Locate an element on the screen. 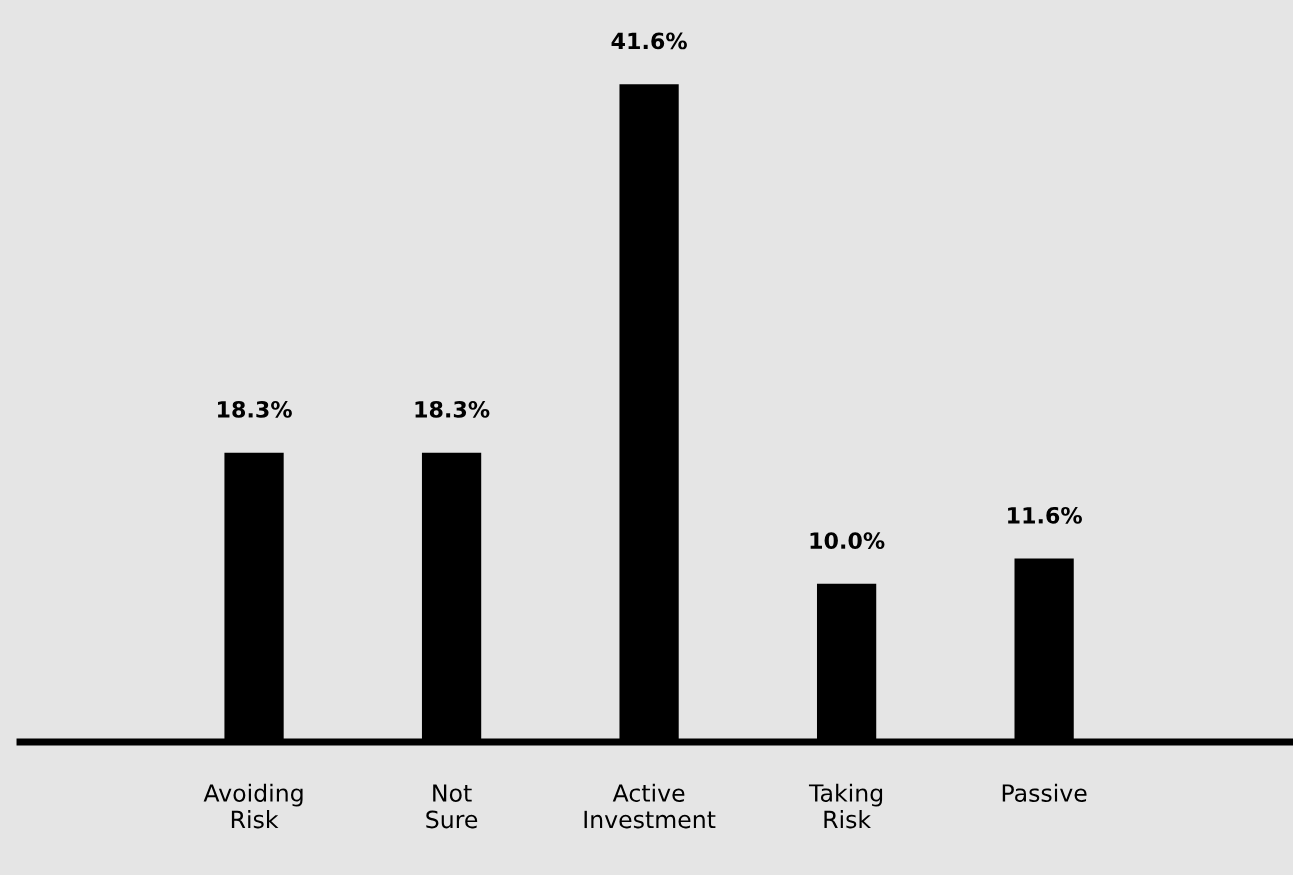 This screenshot has height=875, width=1293. x-tick-label: Avoiding Risk is located at coordinates (253, 806).